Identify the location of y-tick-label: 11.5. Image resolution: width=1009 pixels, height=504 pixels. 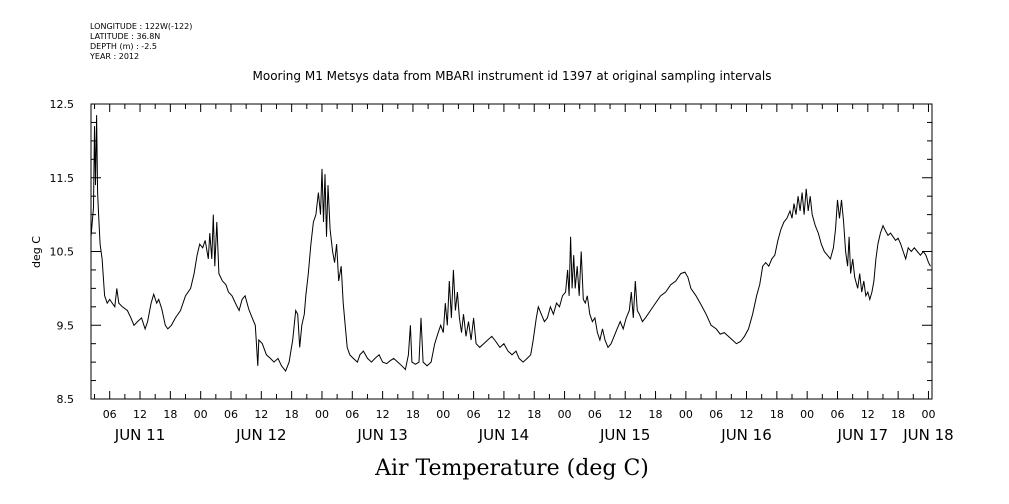
(62, 178).